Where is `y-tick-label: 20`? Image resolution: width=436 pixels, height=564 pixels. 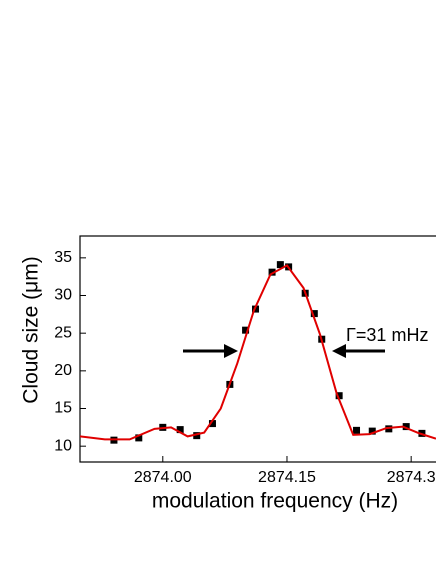 y-tick-label: 20 is located at coordinates (63, 370).